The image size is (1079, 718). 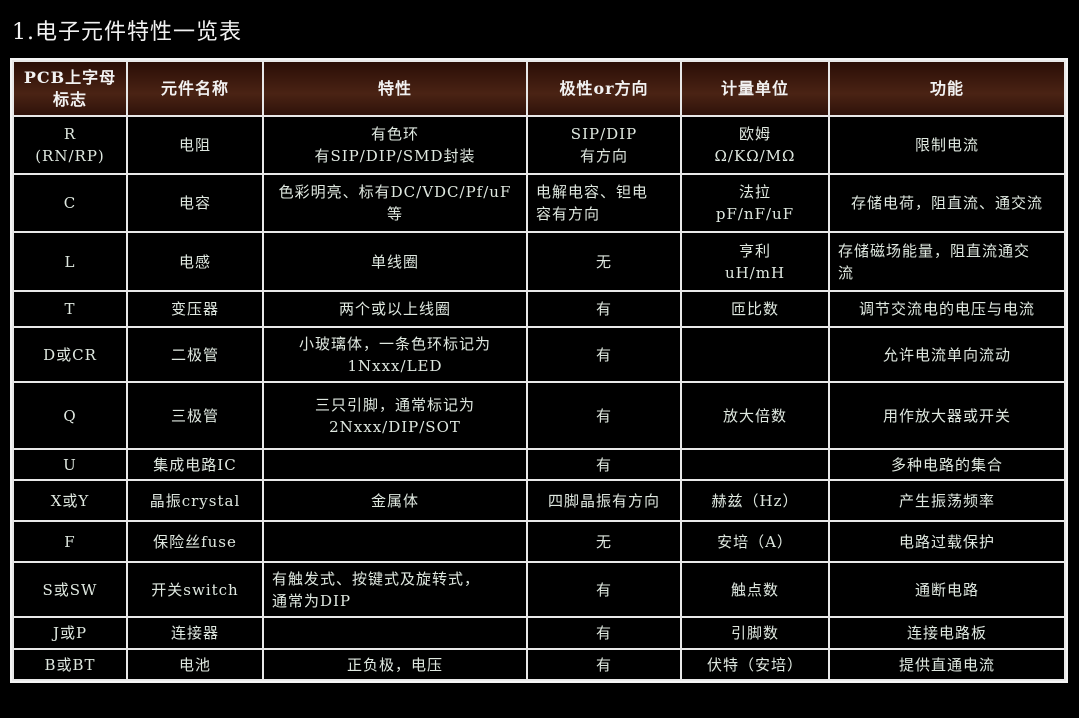 I want to click on cell-component-name: 三极管, so click(x=195, y=415).